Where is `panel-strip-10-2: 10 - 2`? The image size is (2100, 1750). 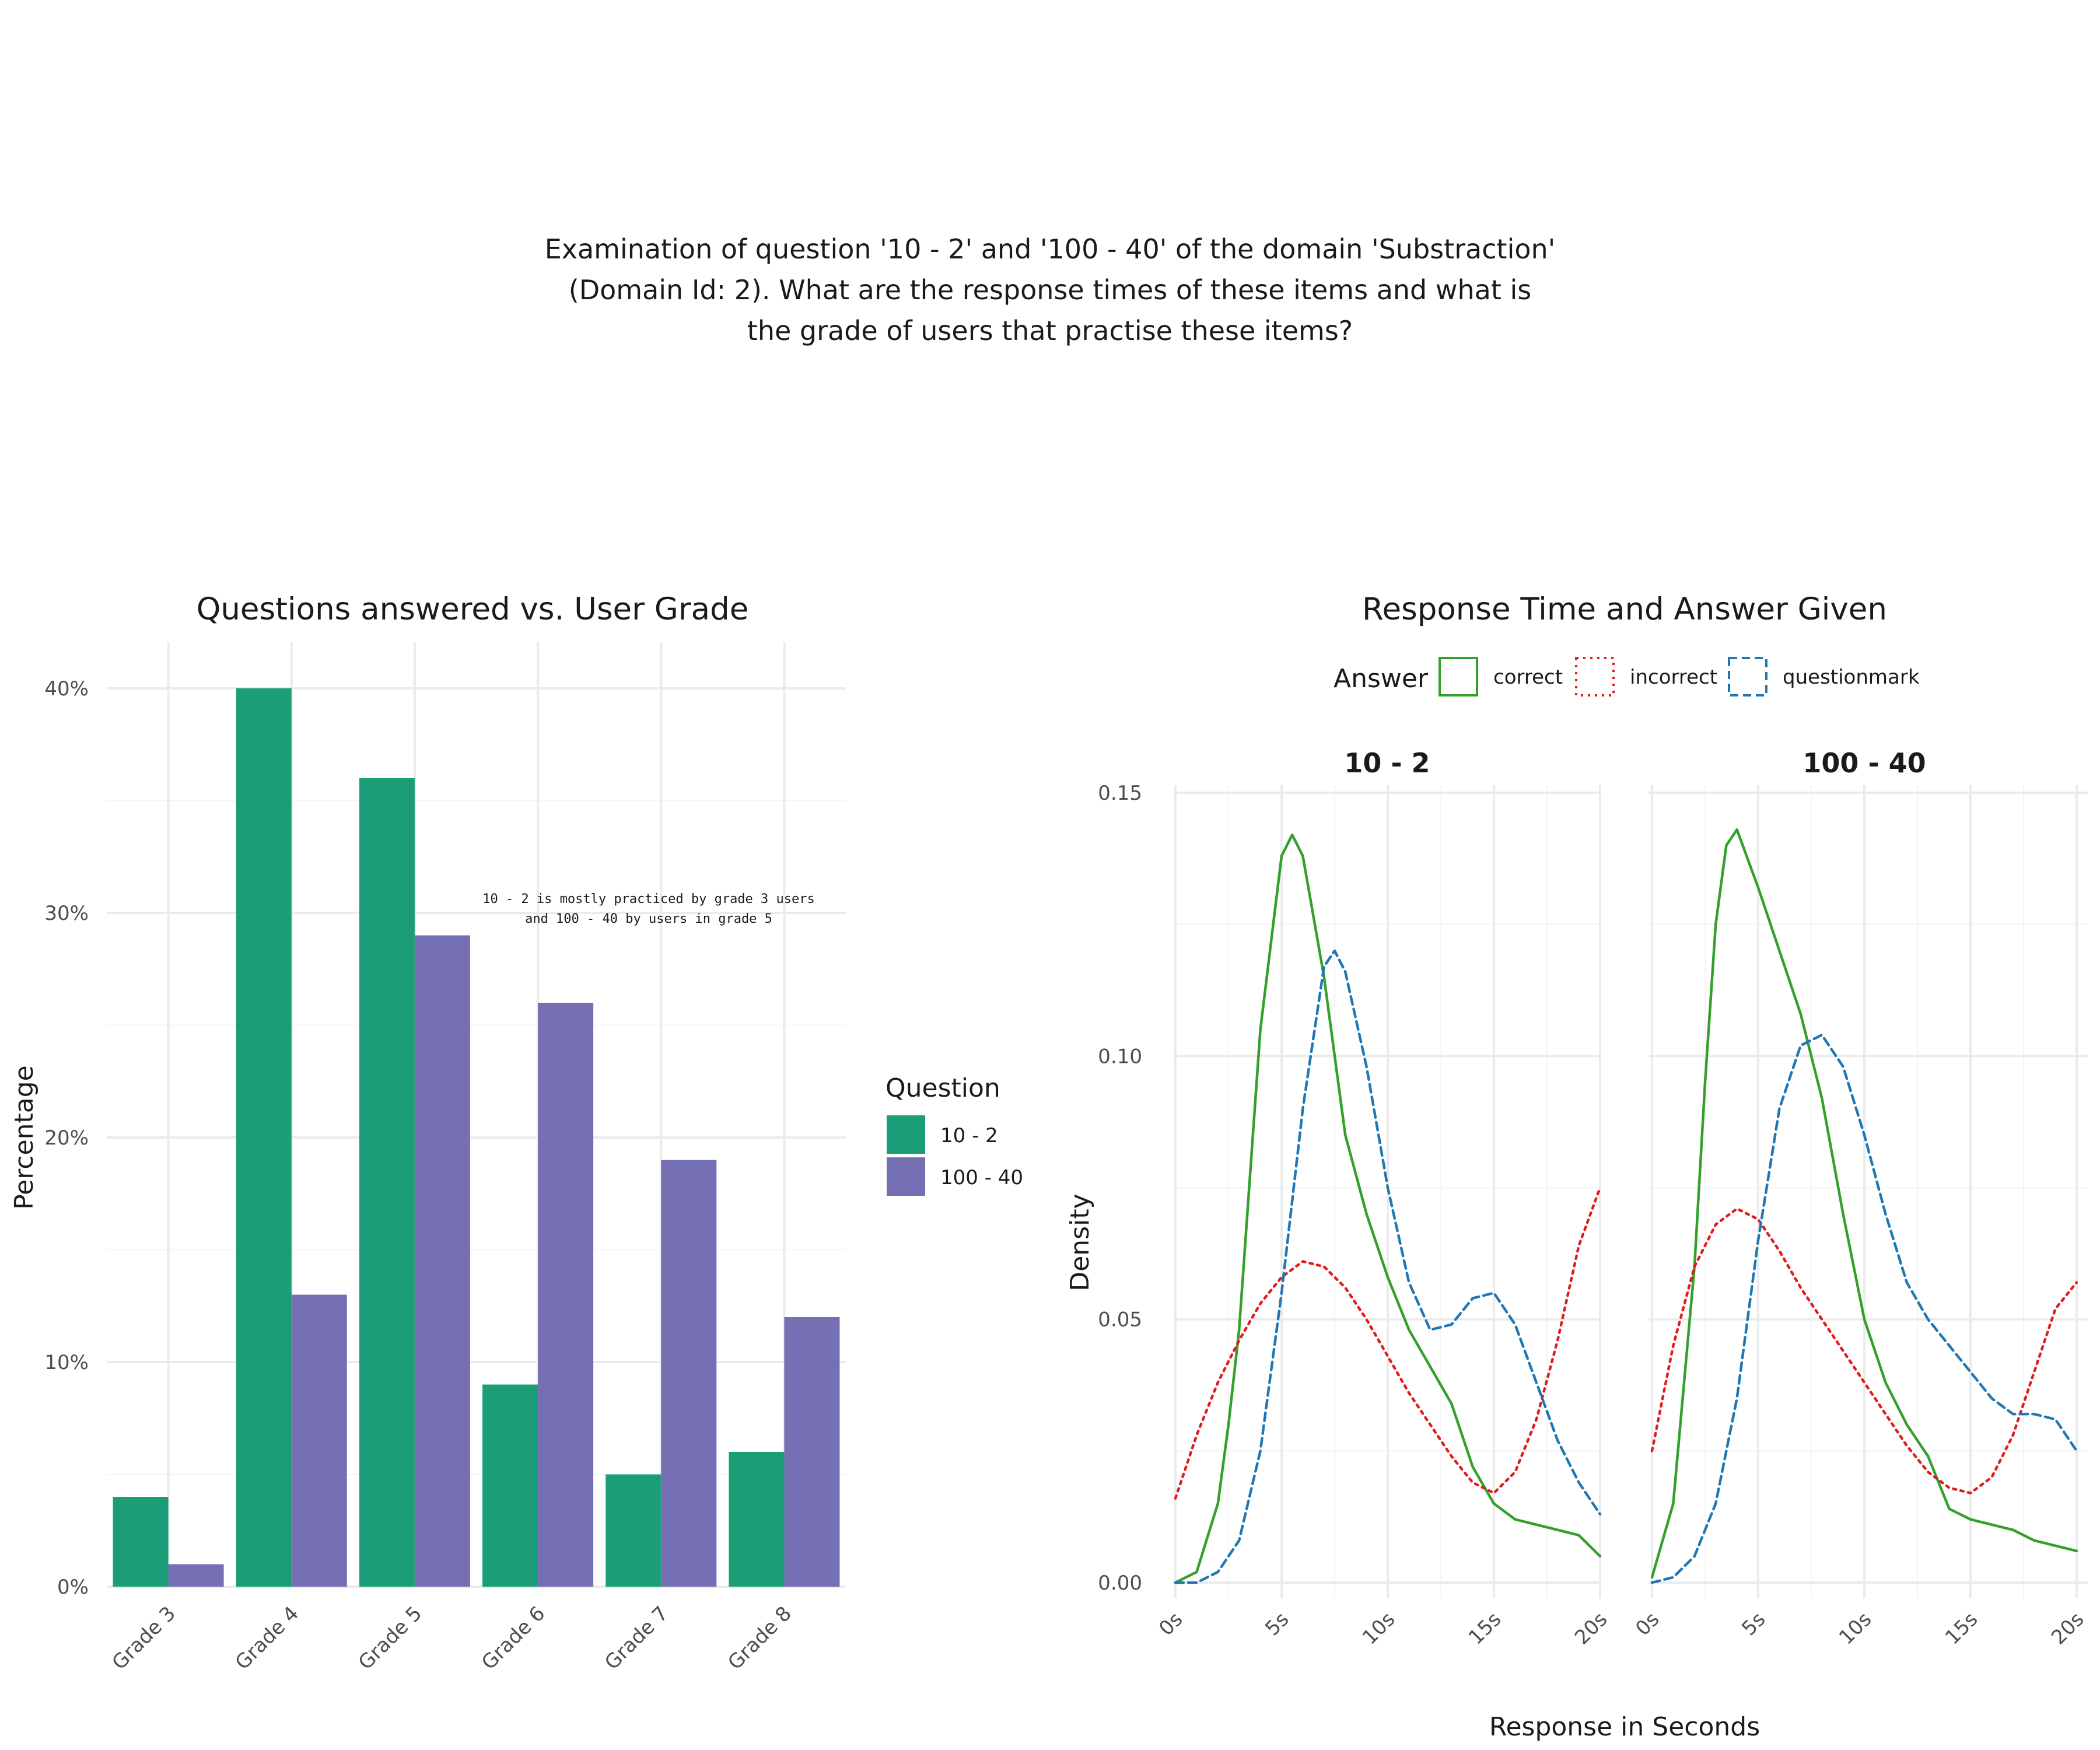 panel-strip-10-2: 10 - 2 is located at coordinates (1387, 763).